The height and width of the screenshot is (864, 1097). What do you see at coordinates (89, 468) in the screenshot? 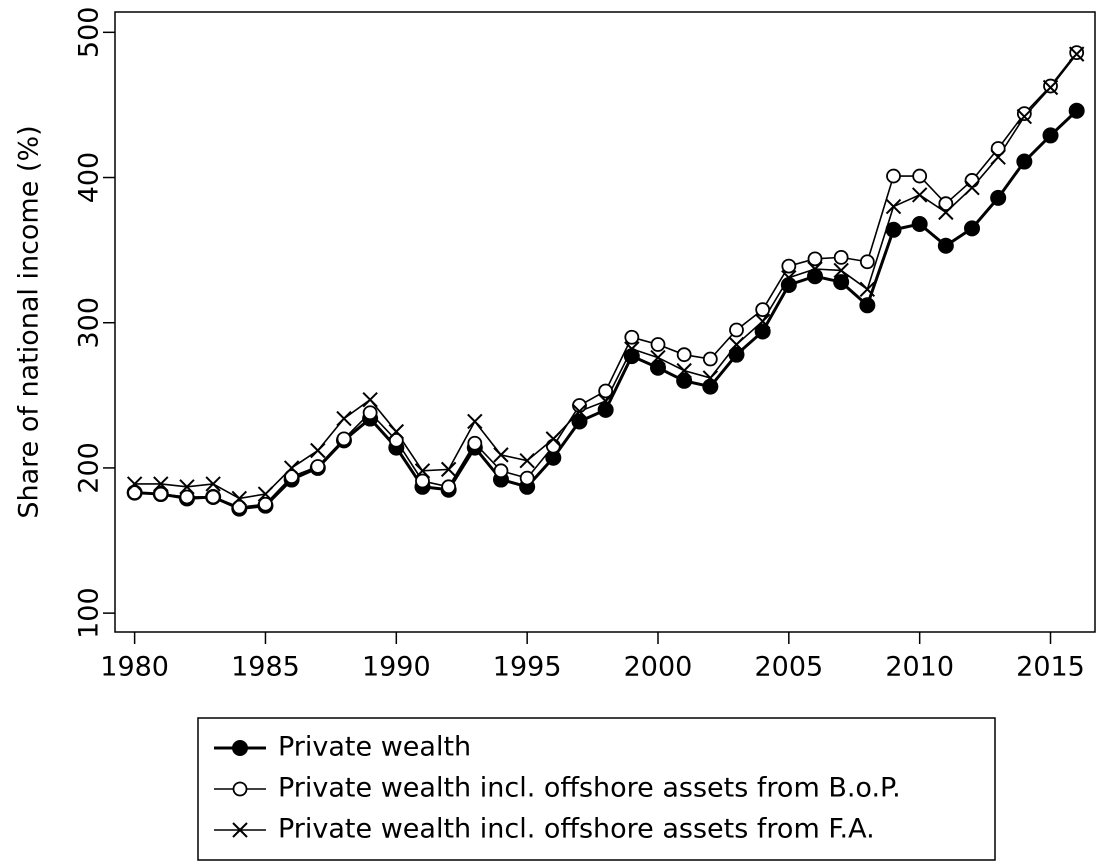
I see `y-tick-label: 200` at bounding box center [89, 468].